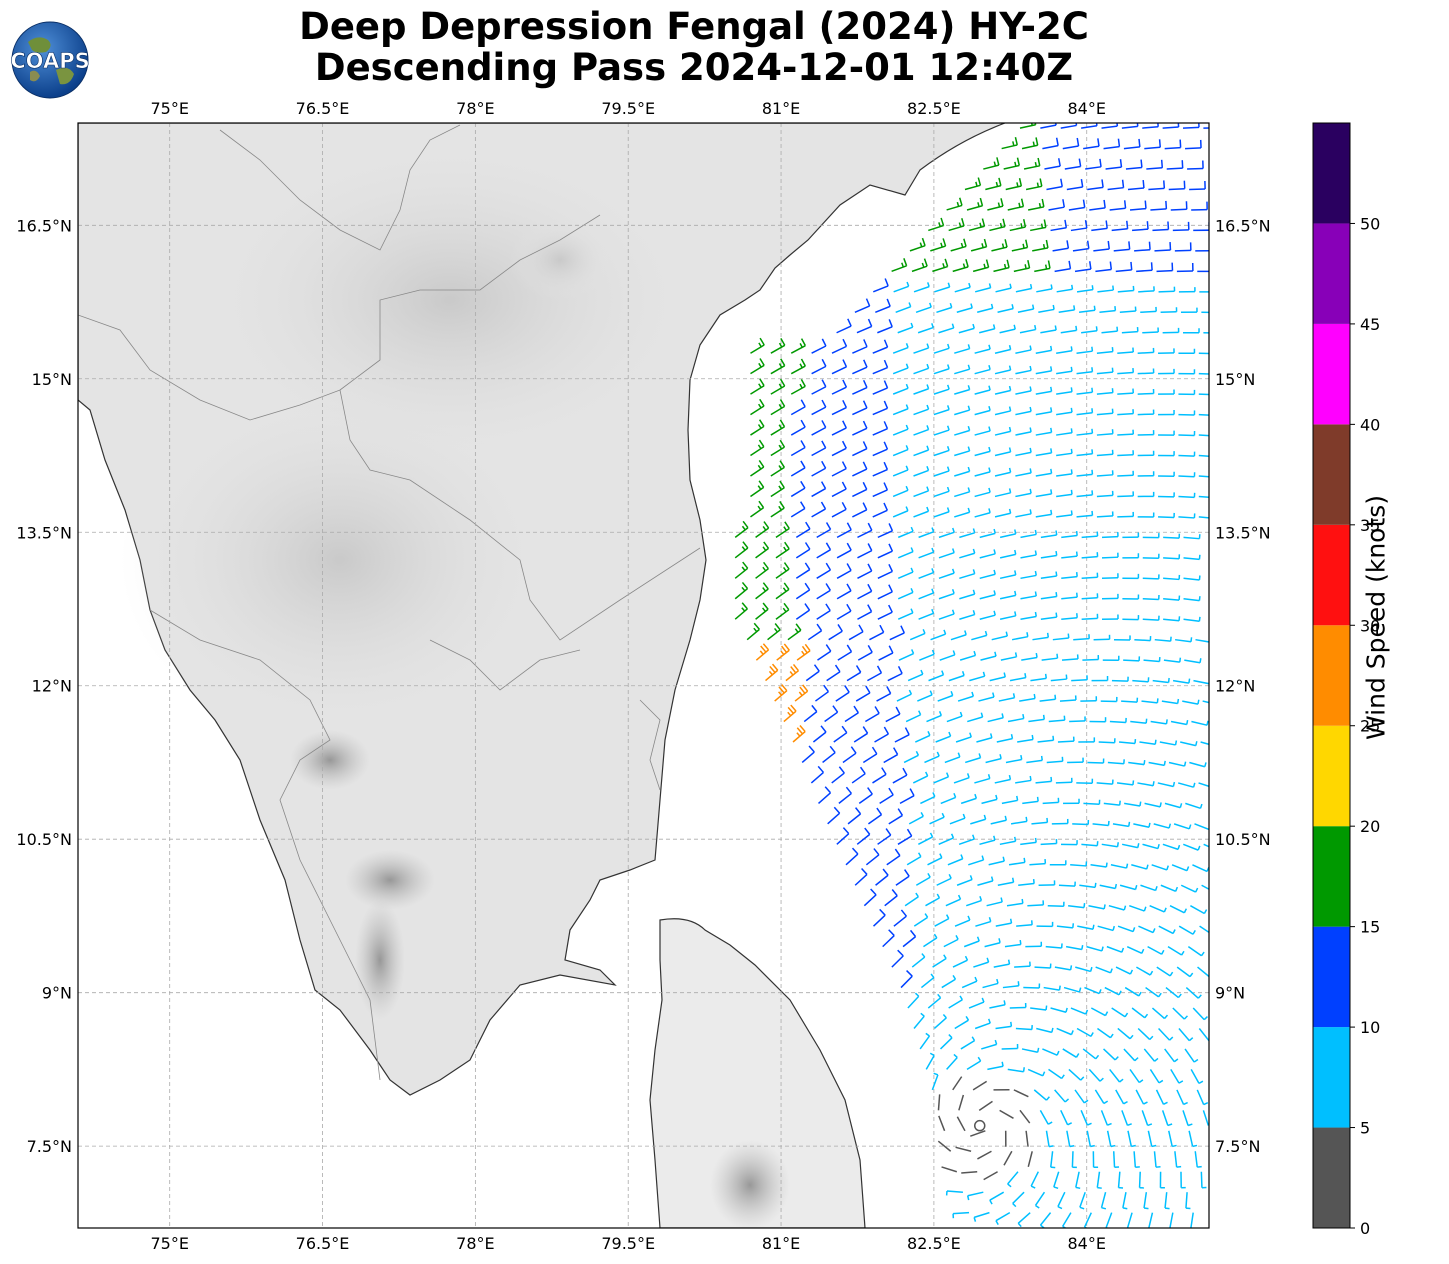  I want to click on lat-tick-left: 10.5°N, so click(44, 839).